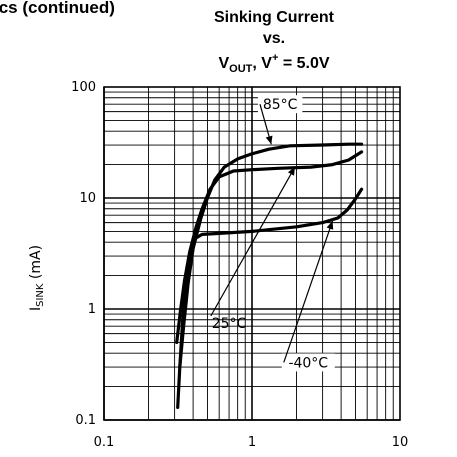 This screenshot has width=457, height=457. Describe the element at coordinates (83, 87) in the screenshot. I see `y-tick-label: 100` at that location.